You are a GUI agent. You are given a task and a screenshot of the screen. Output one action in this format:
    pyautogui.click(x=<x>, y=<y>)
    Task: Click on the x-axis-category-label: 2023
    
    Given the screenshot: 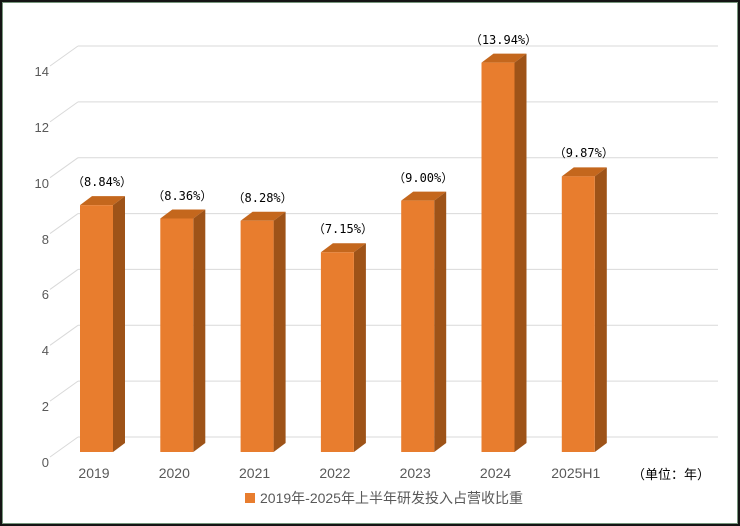 What is the action you would take?
    pyautogui.click(x=415, y=473)
    